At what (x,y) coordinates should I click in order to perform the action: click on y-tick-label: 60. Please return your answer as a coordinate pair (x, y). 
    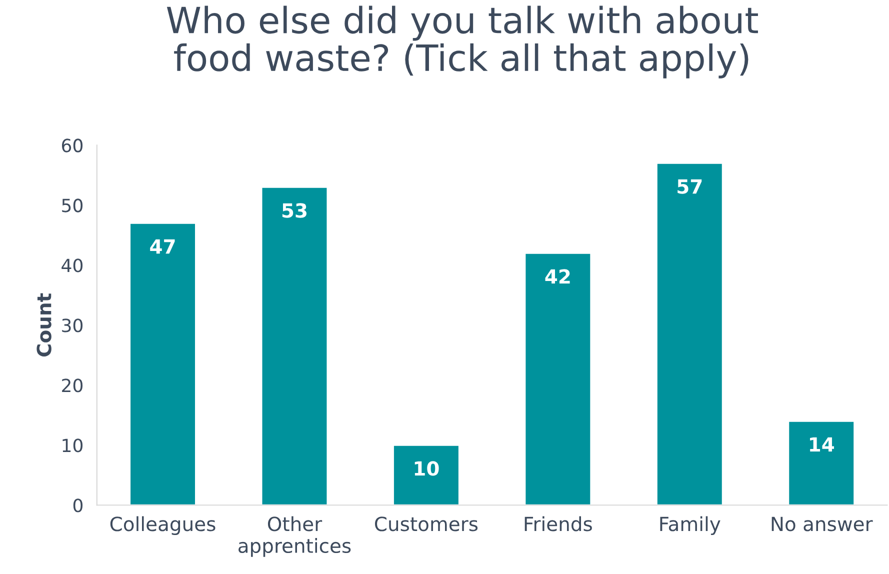
    Looking at the image, I should click on (72, 145).